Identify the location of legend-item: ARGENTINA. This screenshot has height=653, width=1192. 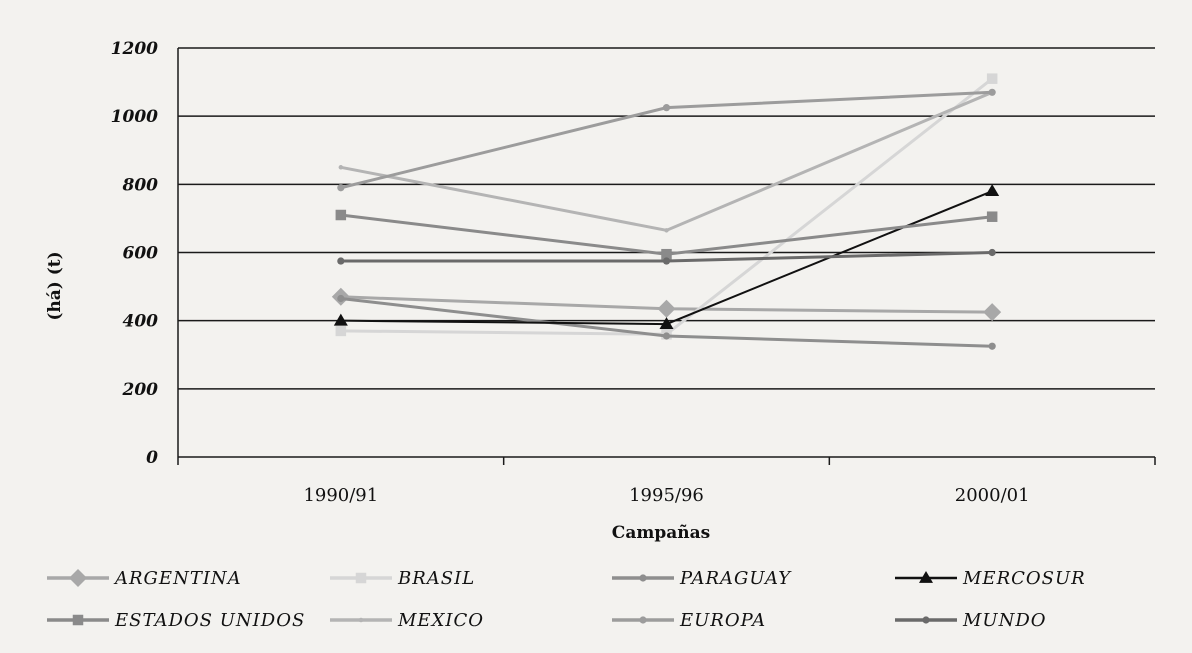
(144, 578).